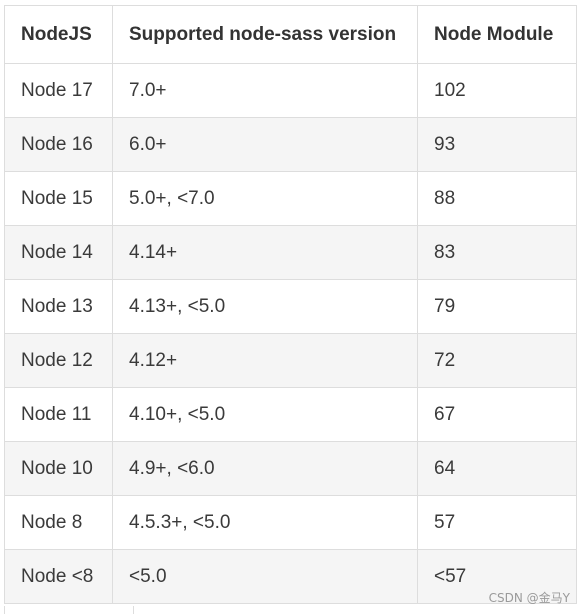 Image resolution: width=584 pixels, height=614 pixels. What do you see at coordinates (265, 576) in the screenshot?
I see `cell-node-sass-version: <5.0` at bounding box center [265, 576].